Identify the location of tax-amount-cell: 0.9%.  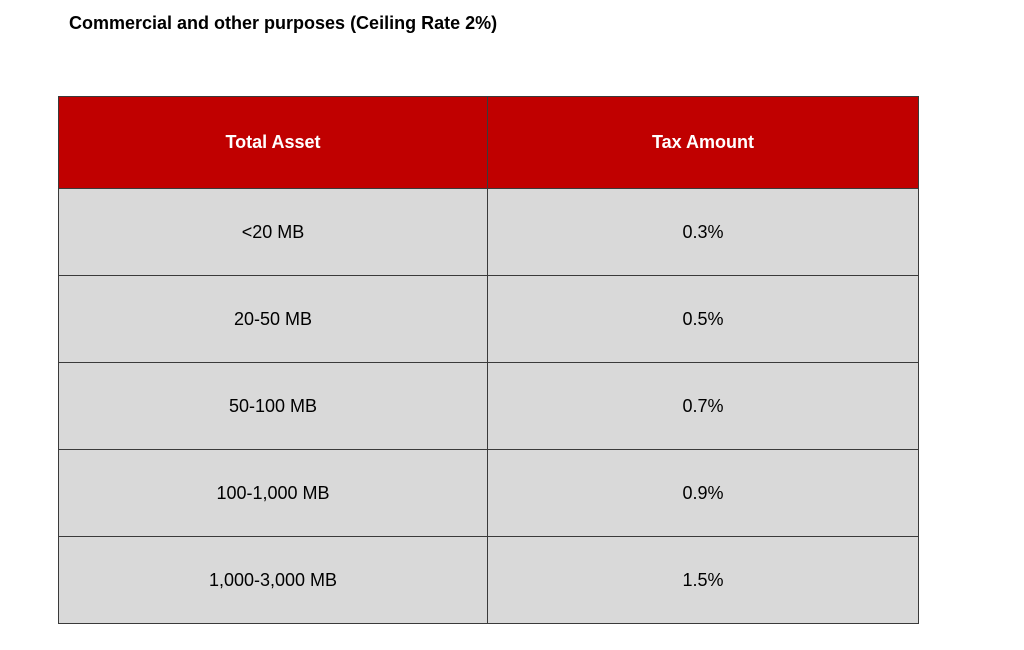
(703, 493).